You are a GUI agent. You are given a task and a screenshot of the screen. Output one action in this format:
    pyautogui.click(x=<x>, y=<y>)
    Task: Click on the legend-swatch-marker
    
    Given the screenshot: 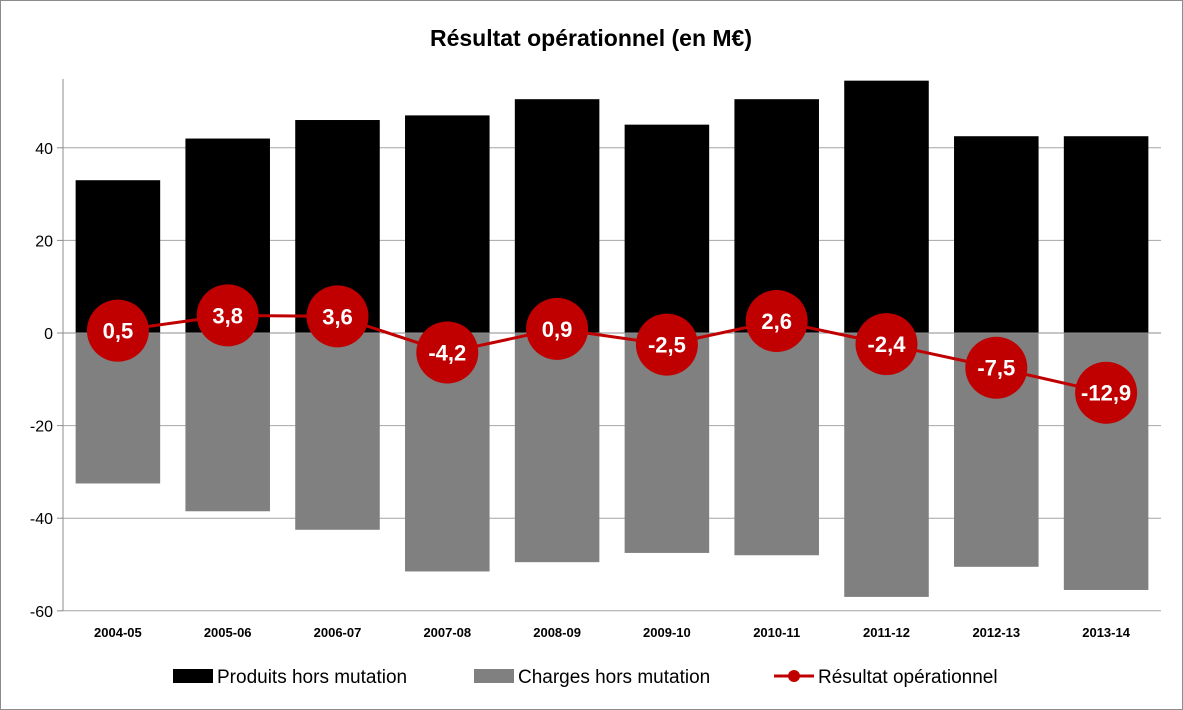 What is the action you would take?
    pyautogui.click(x=794, y=676)
    